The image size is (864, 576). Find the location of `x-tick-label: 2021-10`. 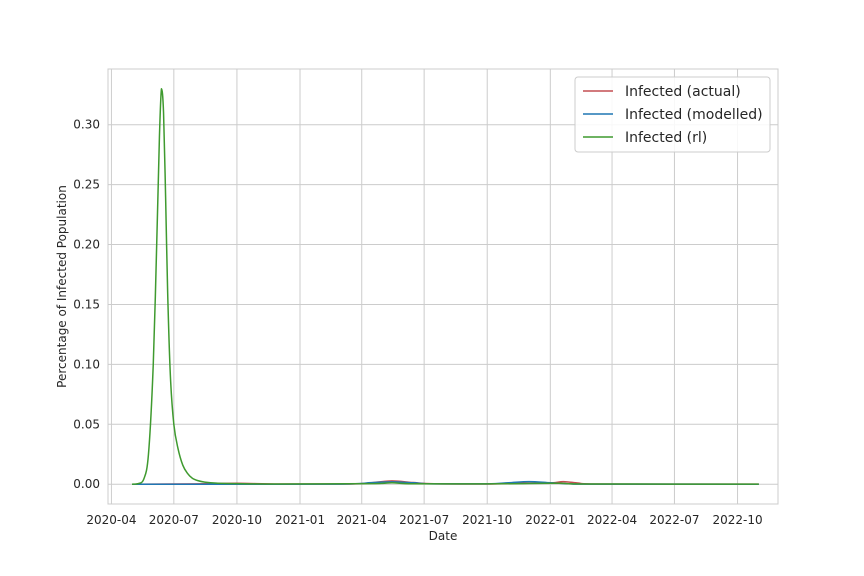

x-tick-label: 2021-10 is located at coordinates (487, 520).